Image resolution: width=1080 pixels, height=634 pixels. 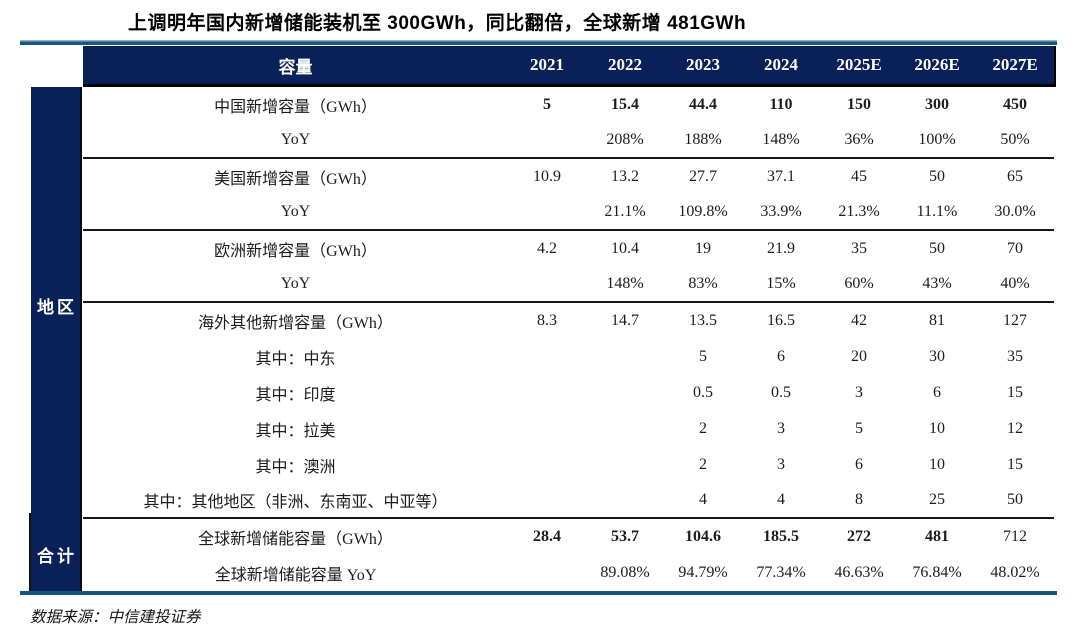 What do you see at coordinates (781, 283) in the screenshot?
I see `cell-value: 15%` at bounding box center [781, 283].